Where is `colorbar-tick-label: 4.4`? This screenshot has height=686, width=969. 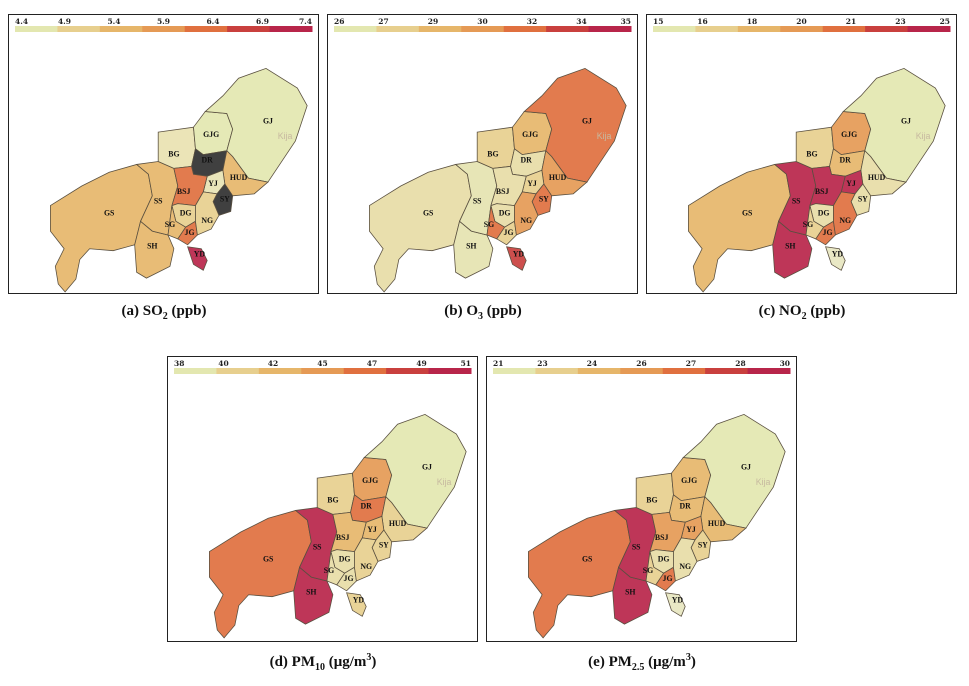
colorbar-tick-label: 4.4 is located at coordinates (21, 21).